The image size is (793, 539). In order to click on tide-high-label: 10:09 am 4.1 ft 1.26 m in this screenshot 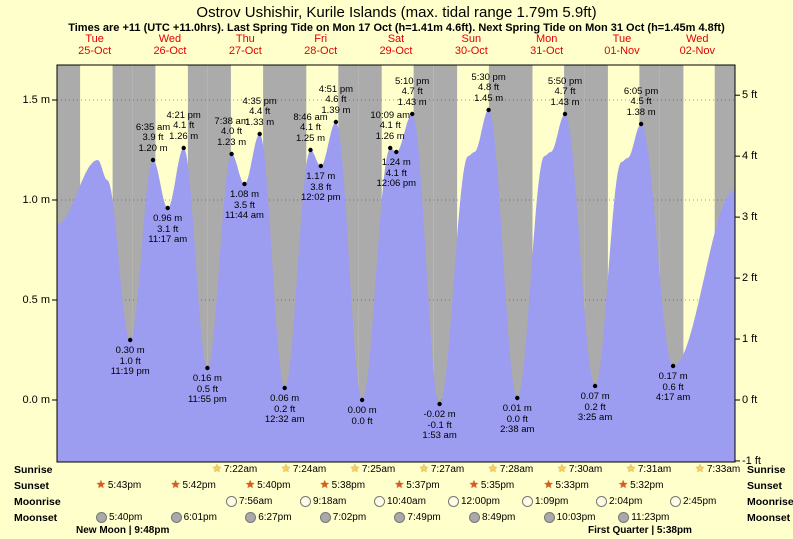, I will do `click(390, 126)`.